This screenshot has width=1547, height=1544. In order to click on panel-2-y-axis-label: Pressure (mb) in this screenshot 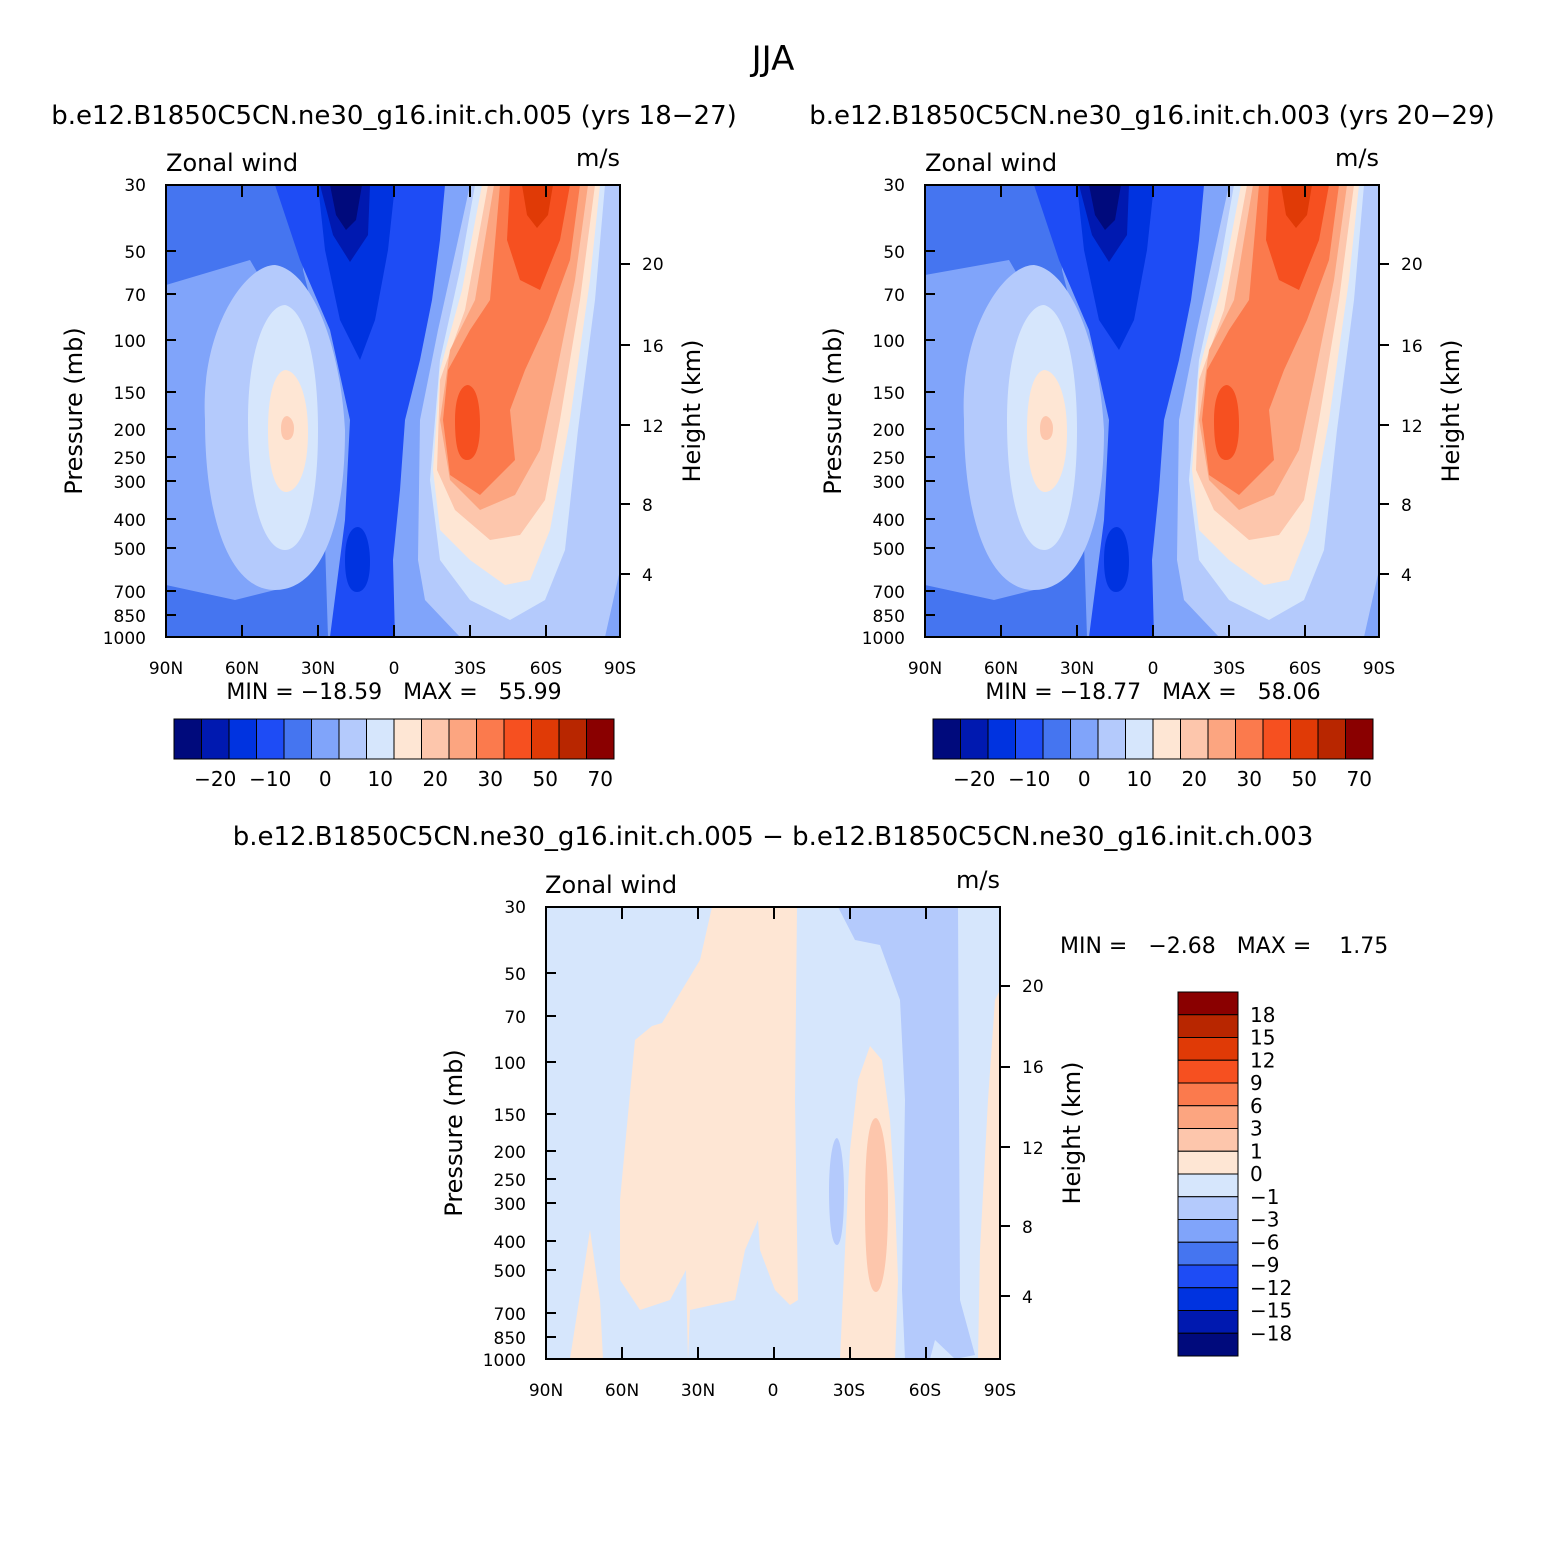, I will do `click(833, 410)`.